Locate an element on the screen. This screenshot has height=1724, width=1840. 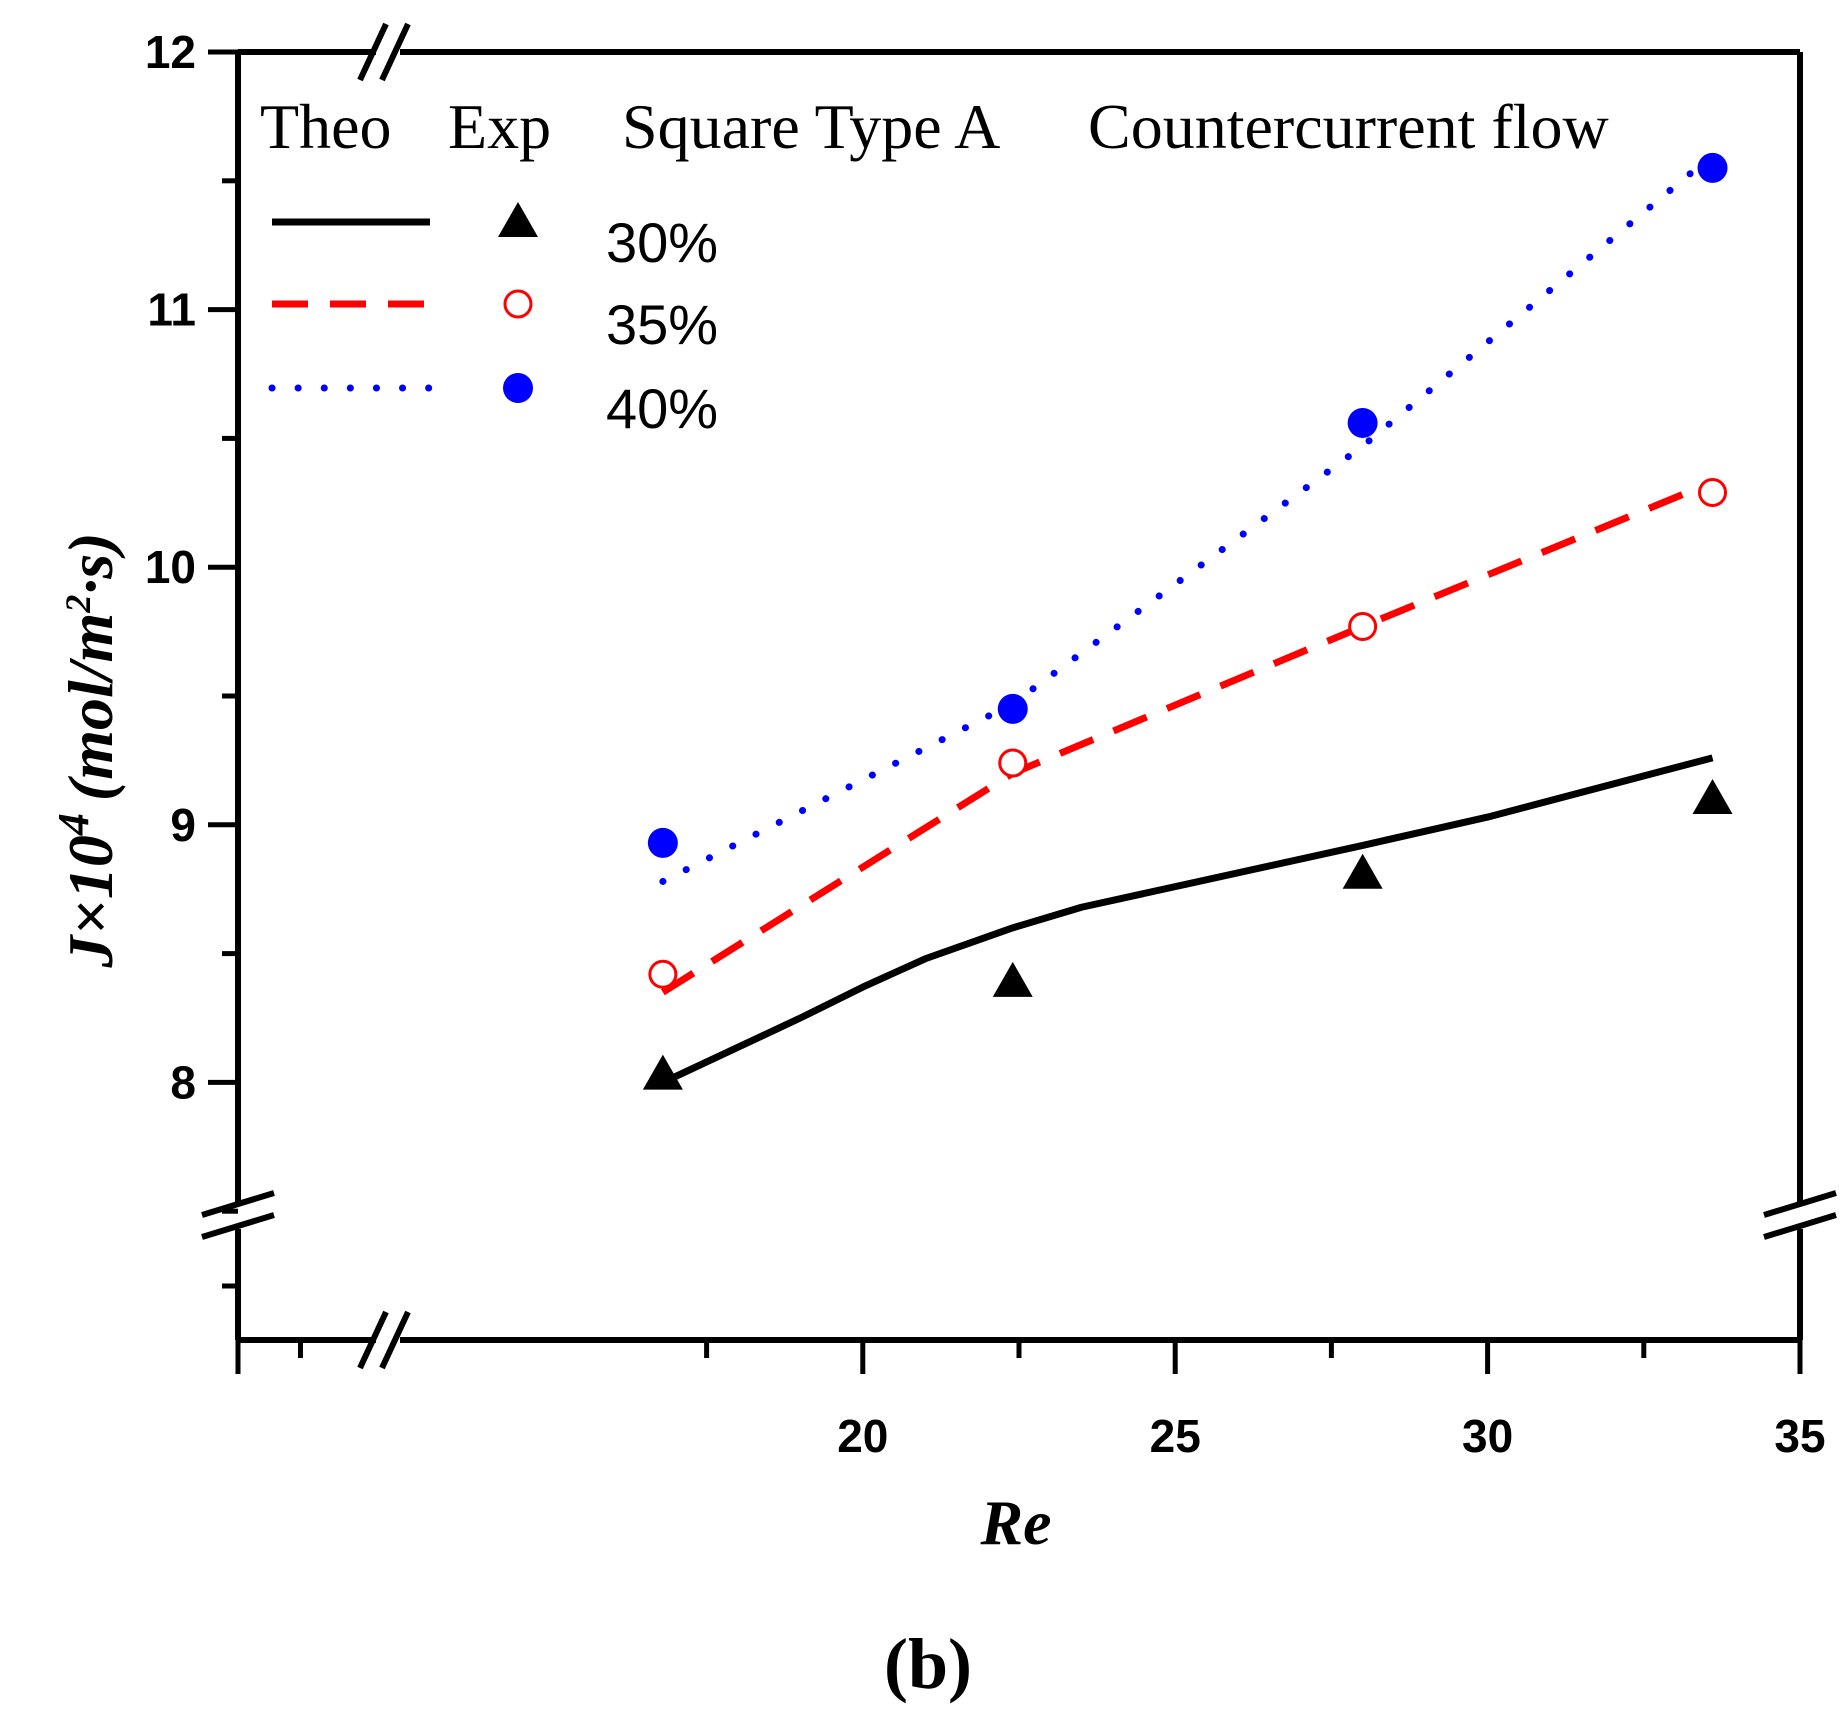
x-tick-label: 25 is located at coordinates (1175, 1436).